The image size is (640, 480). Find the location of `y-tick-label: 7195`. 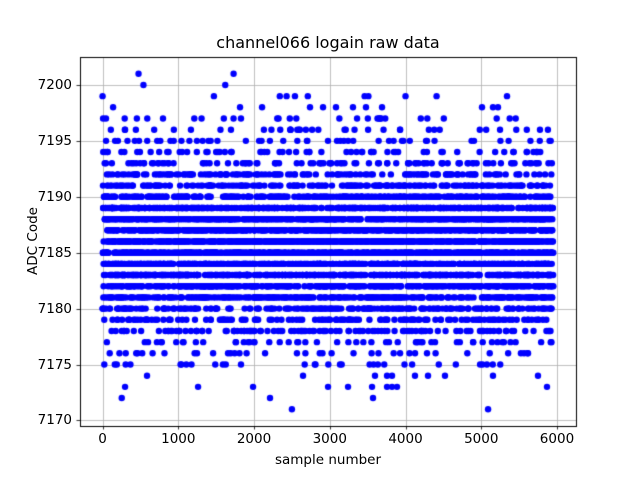

y-tick-label: 7195 is located at coordinates (54, 140).